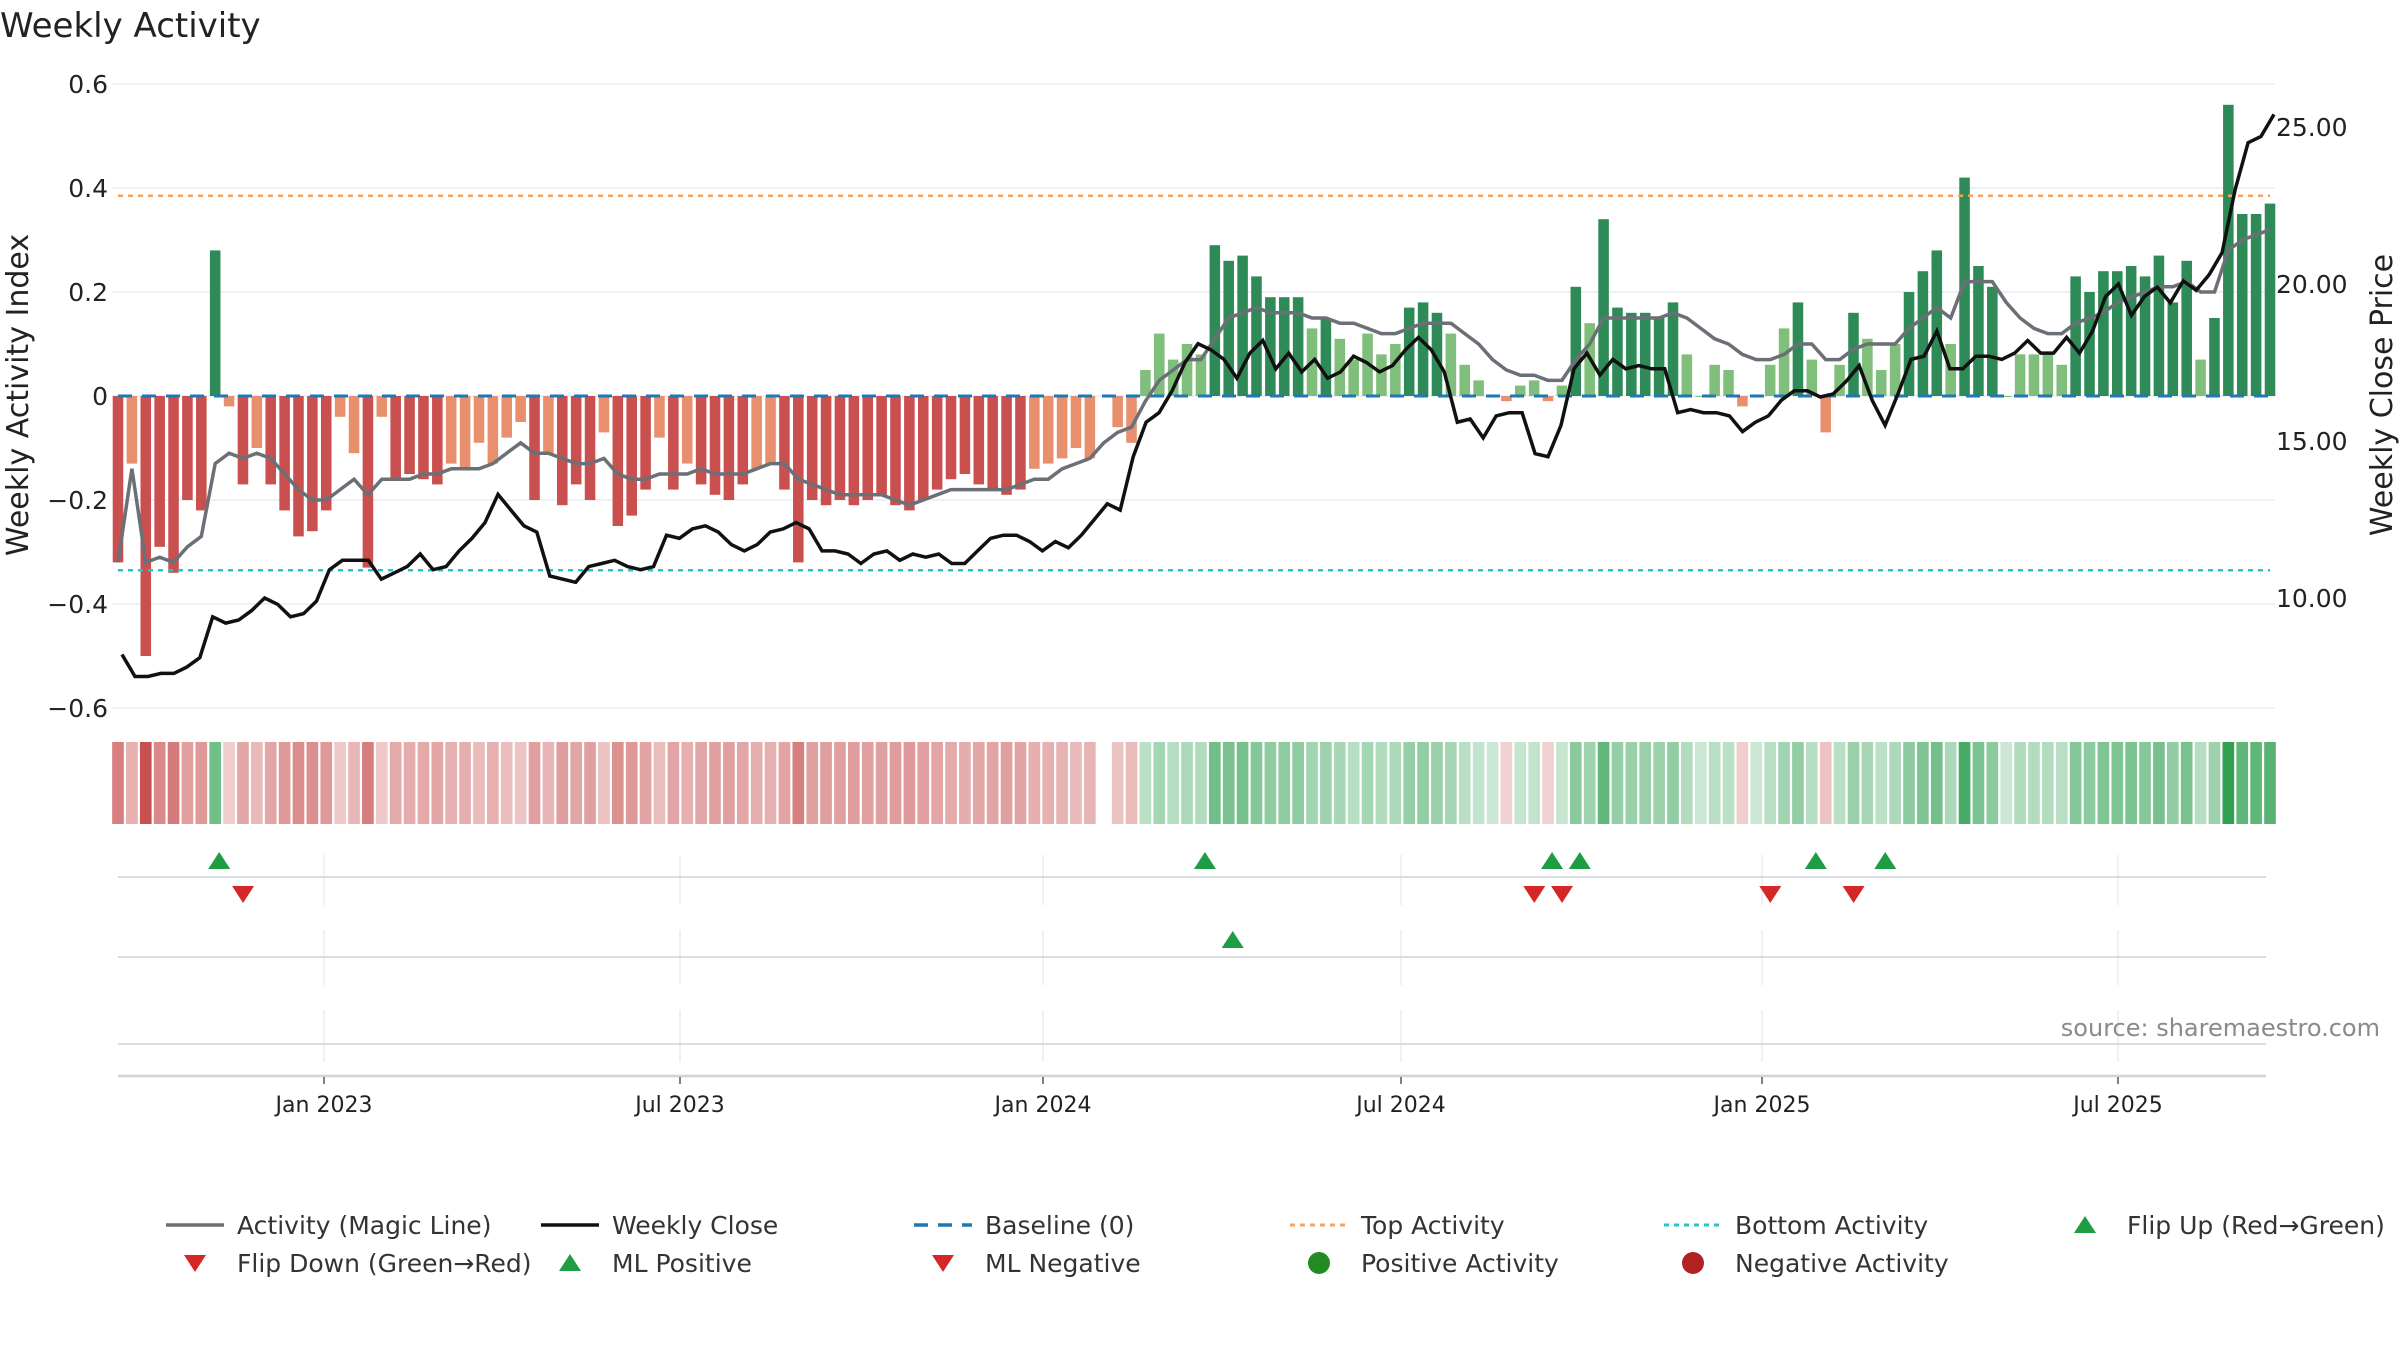 This screenshot has width=2400, height=1350. What do you see at coordinates (2312, 598) in the screenshot?
I see `y2-tick-label: 10.00` at bounding box center [2312, 598].